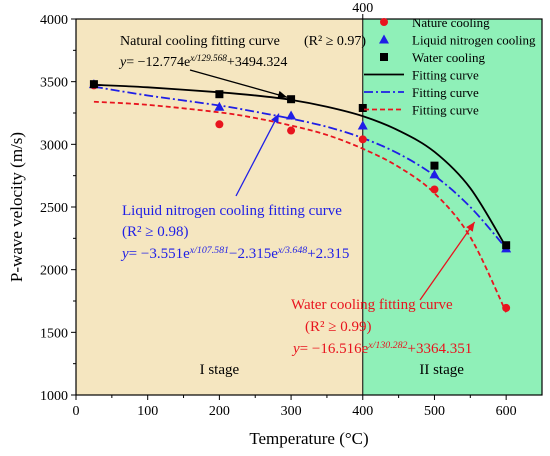  Describe the element at coordinates (232, 211) in the screenshot. I see `liquid-annotation-title: Liquid nitrogen cooling fitting curve` at that location.